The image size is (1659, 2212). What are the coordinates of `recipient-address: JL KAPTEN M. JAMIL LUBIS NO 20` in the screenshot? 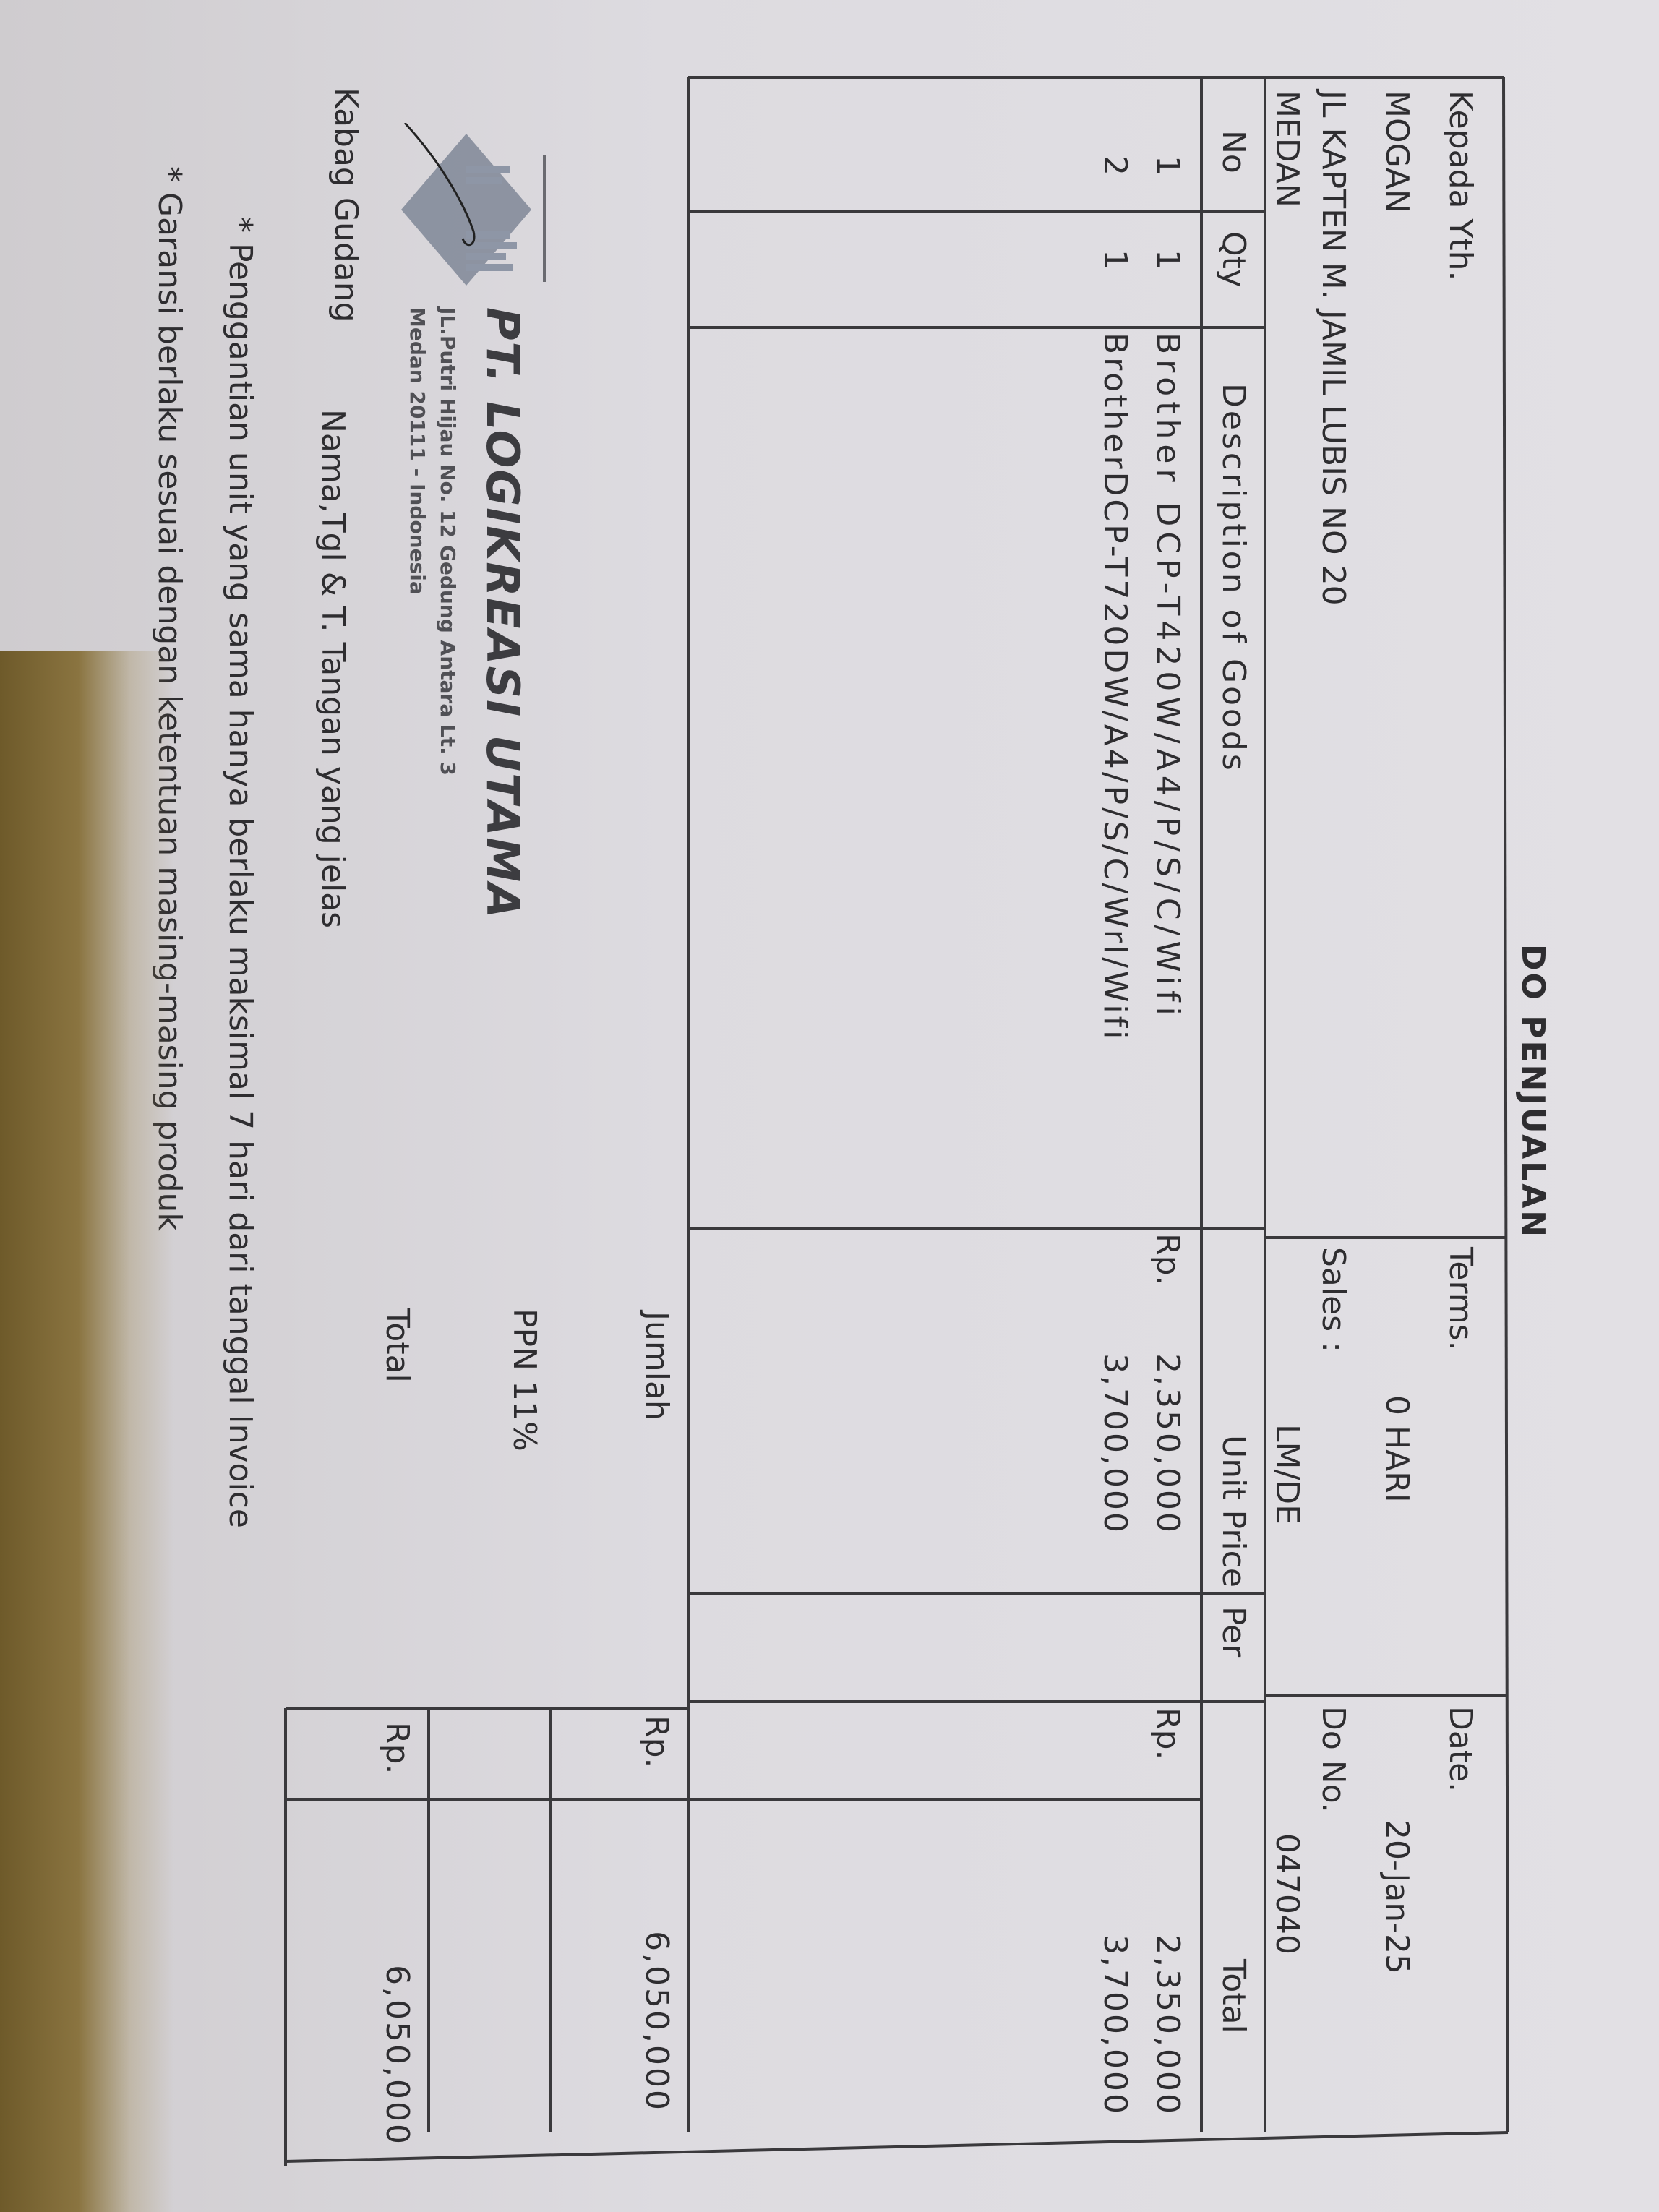 It's located at (1333, 348).